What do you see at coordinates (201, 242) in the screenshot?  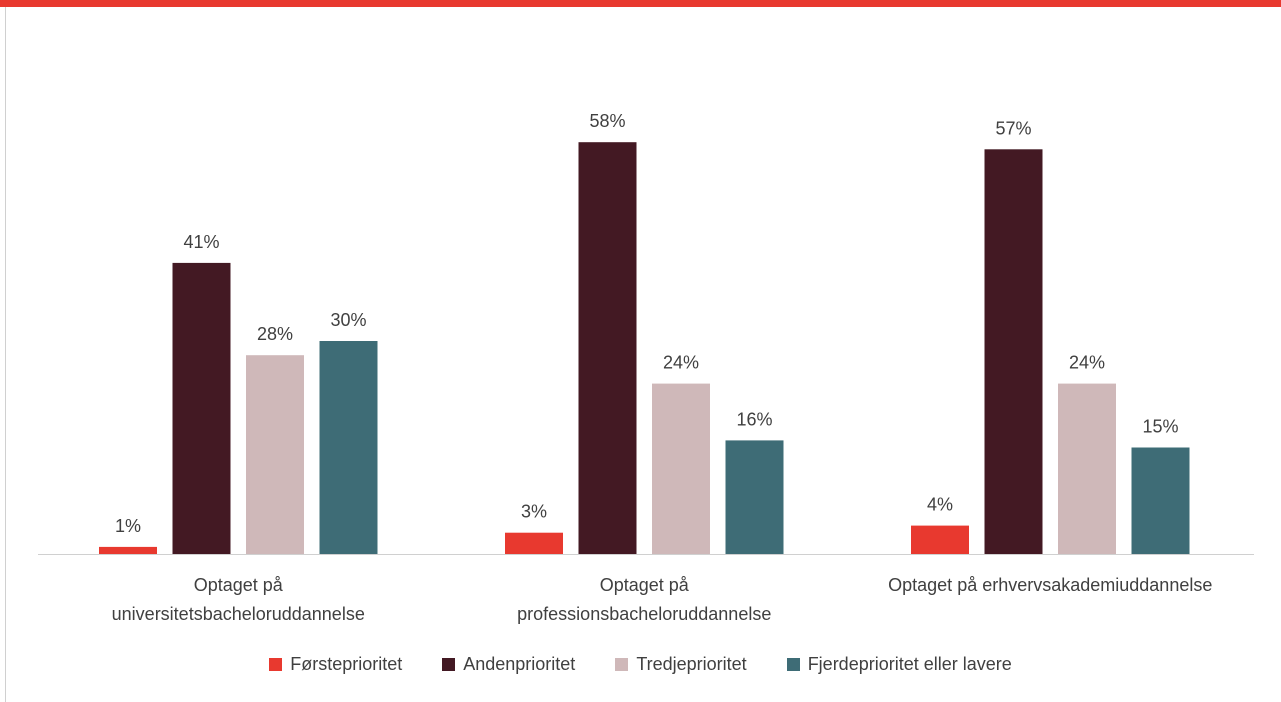 I see `data-label: 41%` at bounding box center [201, 242].